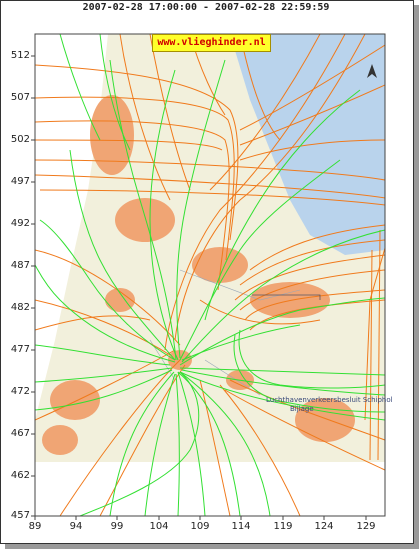  Describe the element at coordinates (20, 475) in the screenshot. I see `y-axis-label: 462` at that location.